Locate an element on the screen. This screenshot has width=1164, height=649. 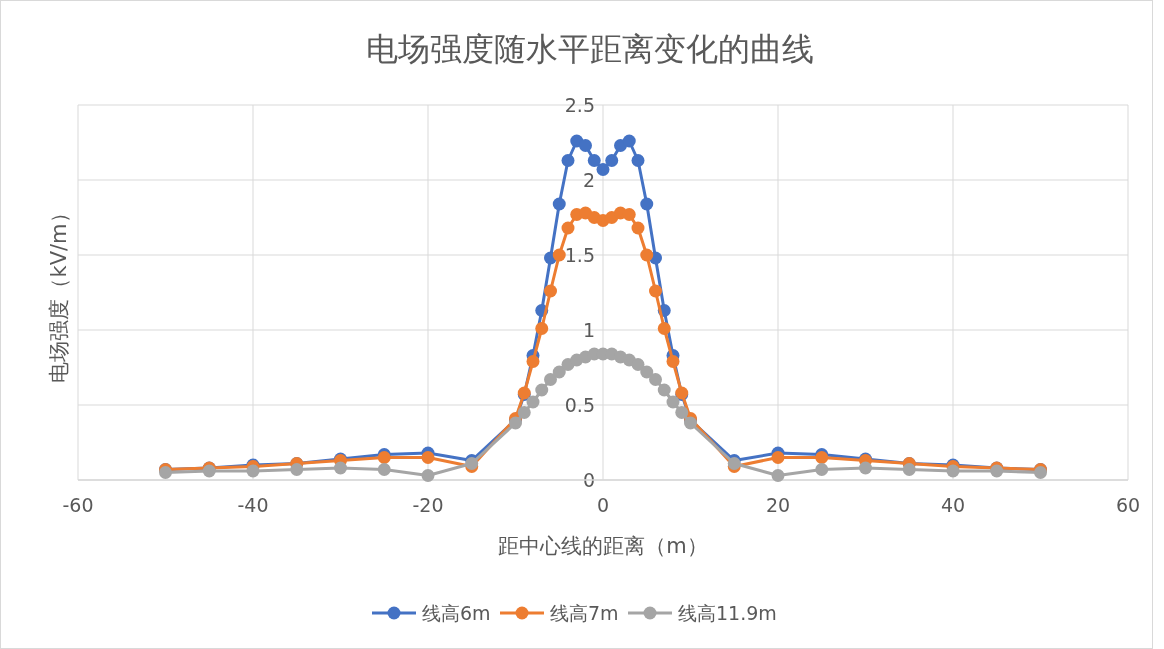
x-axis-title: 距中心线的距离（m） is located at coordinates (603, 546).